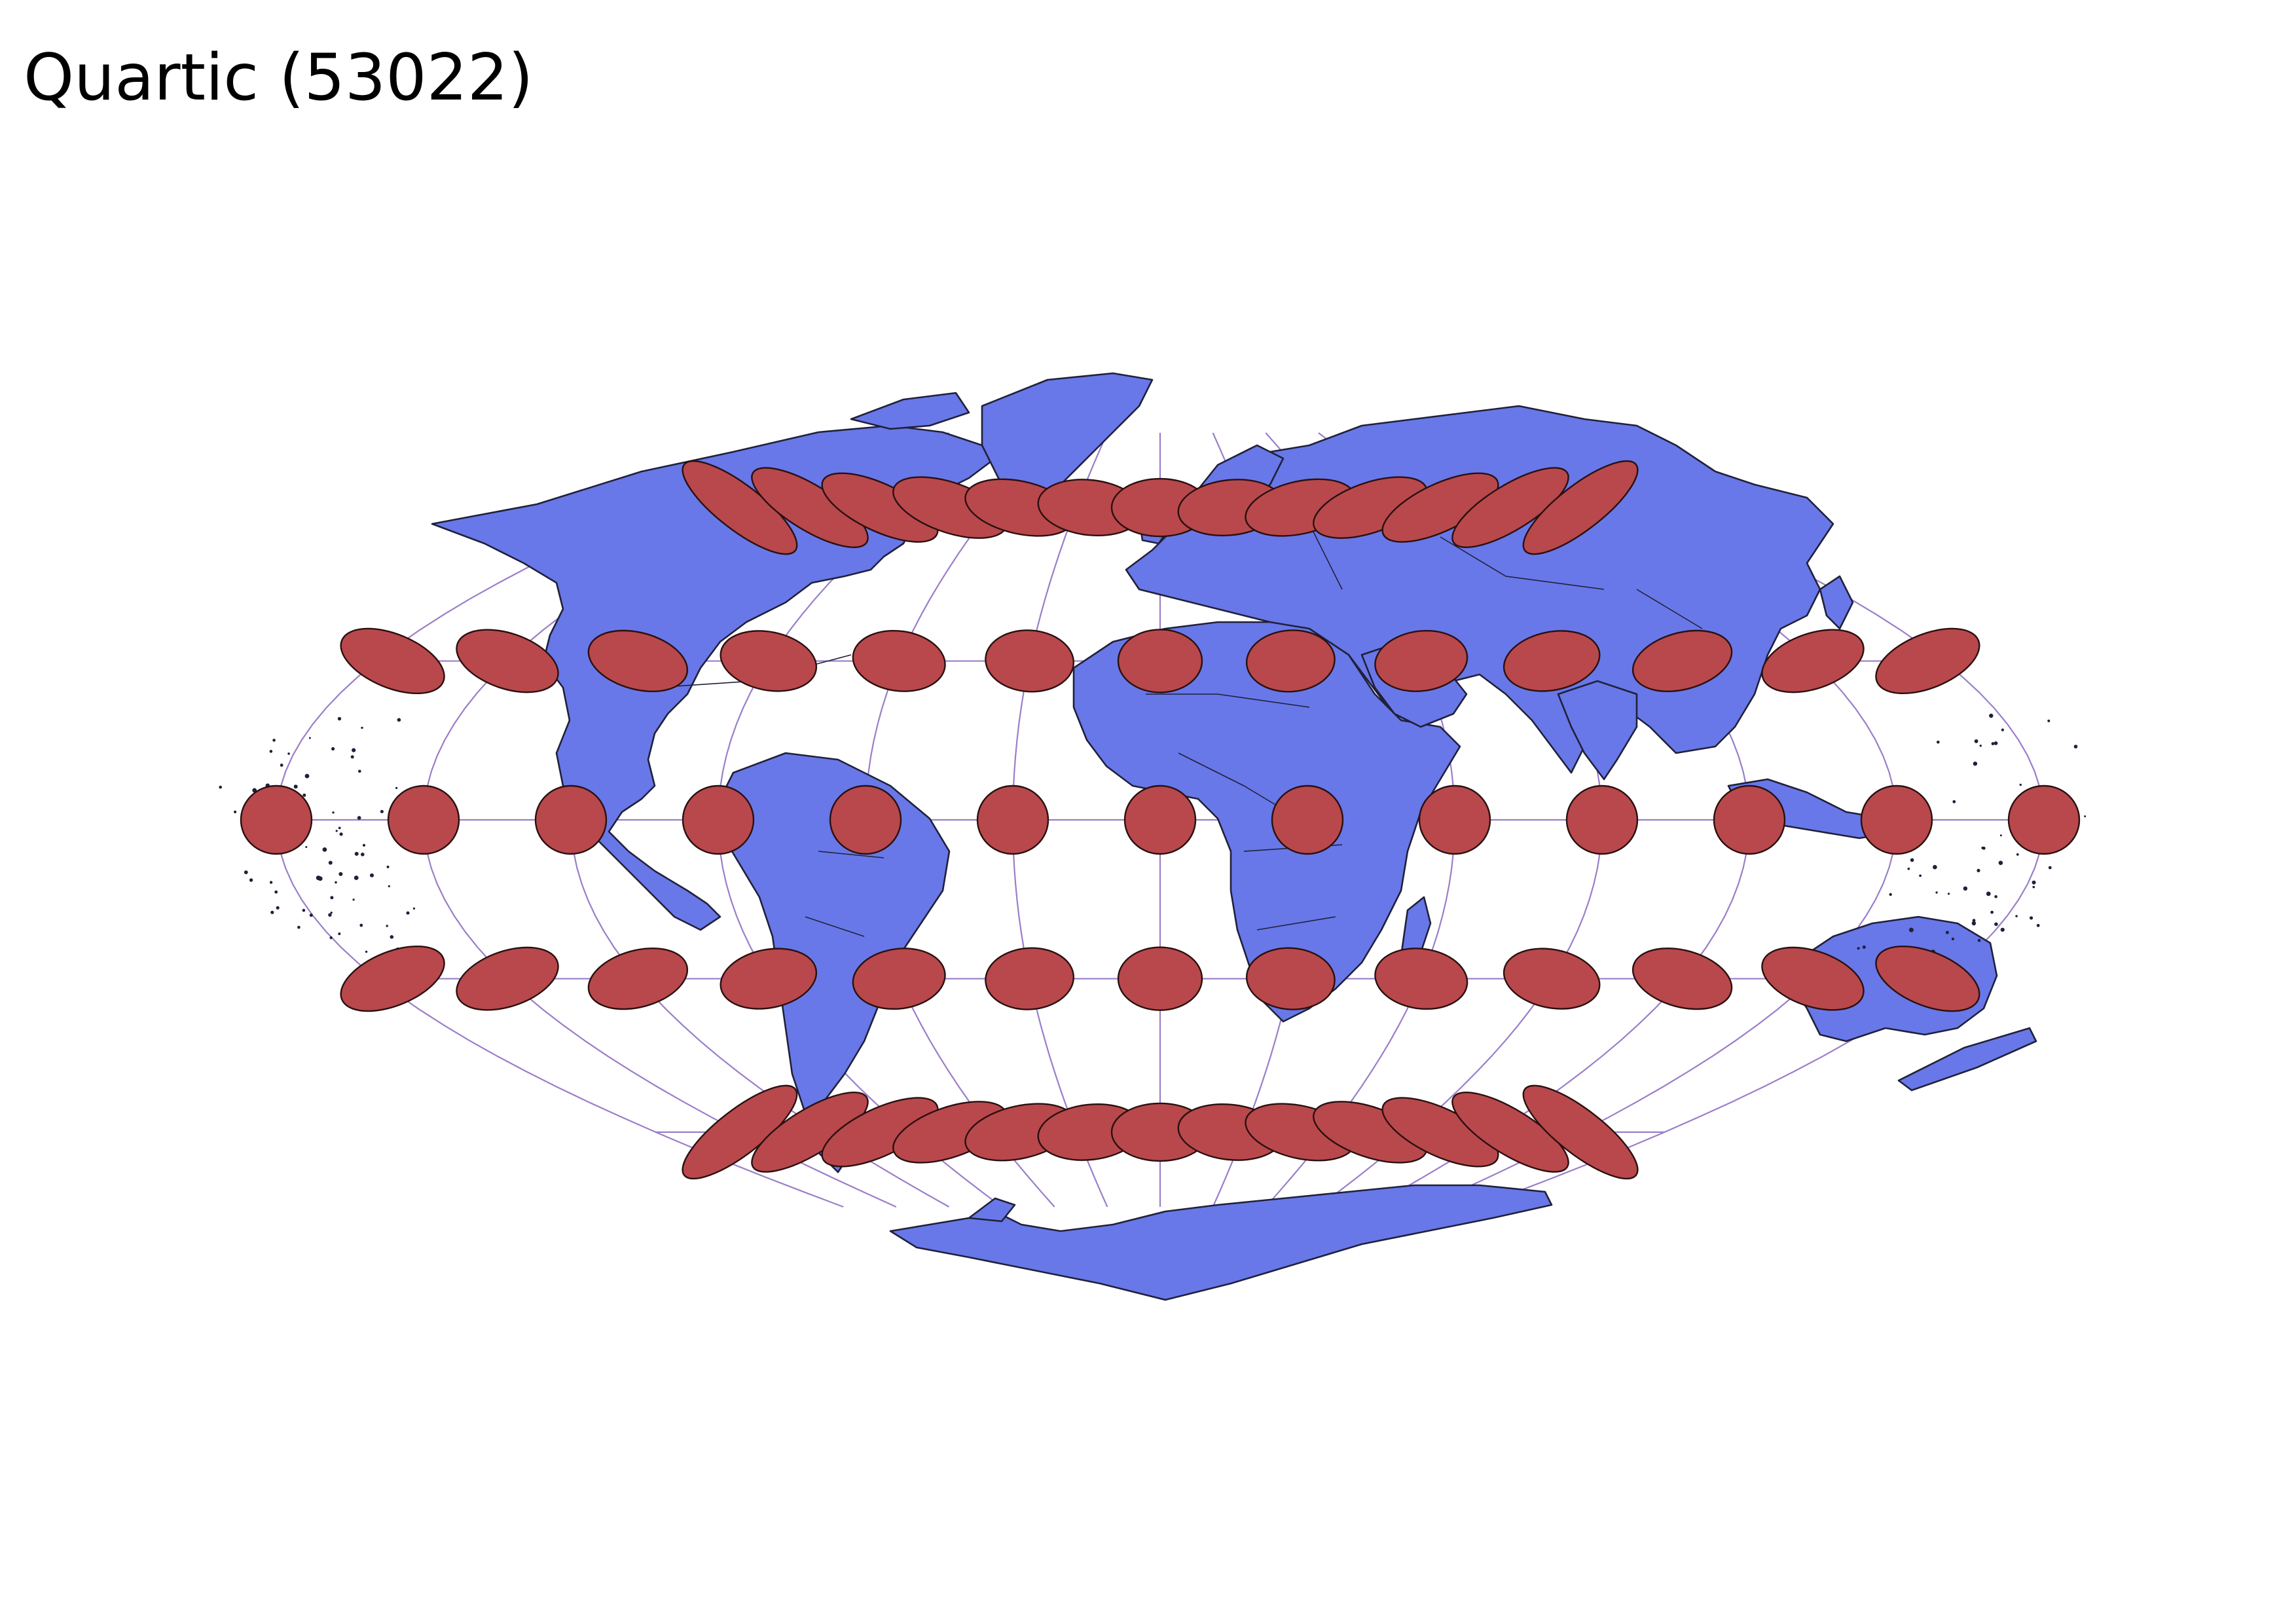 This screenshot has height=1624, width=2296. What do you see at coordinates (1416, 930) in the screenshot?
I see `madagascar` at bounding box center [1416, 930].